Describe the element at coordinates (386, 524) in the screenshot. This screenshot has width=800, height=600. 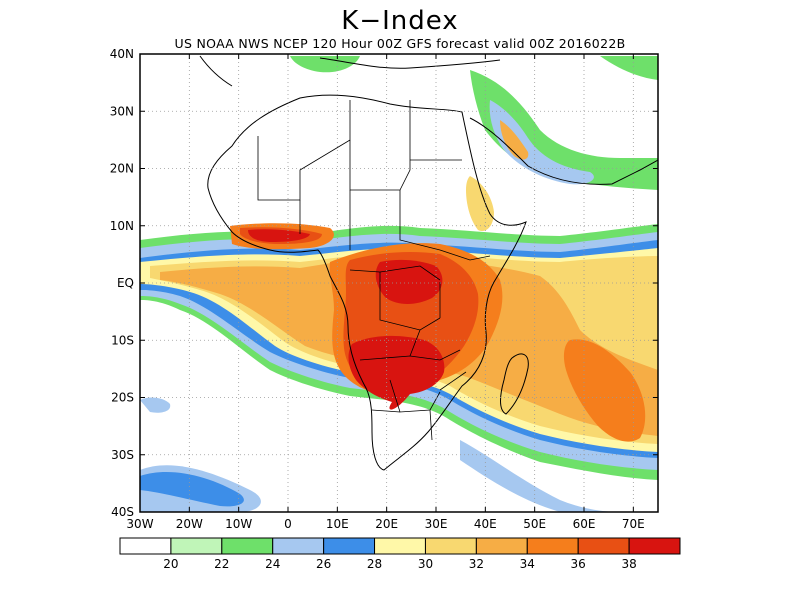
I see `lon-label: 20E` at that location.